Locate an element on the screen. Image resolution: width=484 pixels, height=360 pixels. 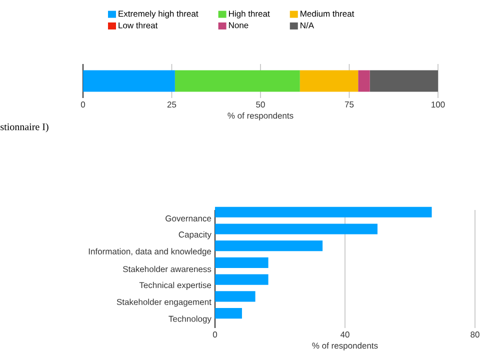
y-tick-label: Technology is located at coordinates (190, 320).